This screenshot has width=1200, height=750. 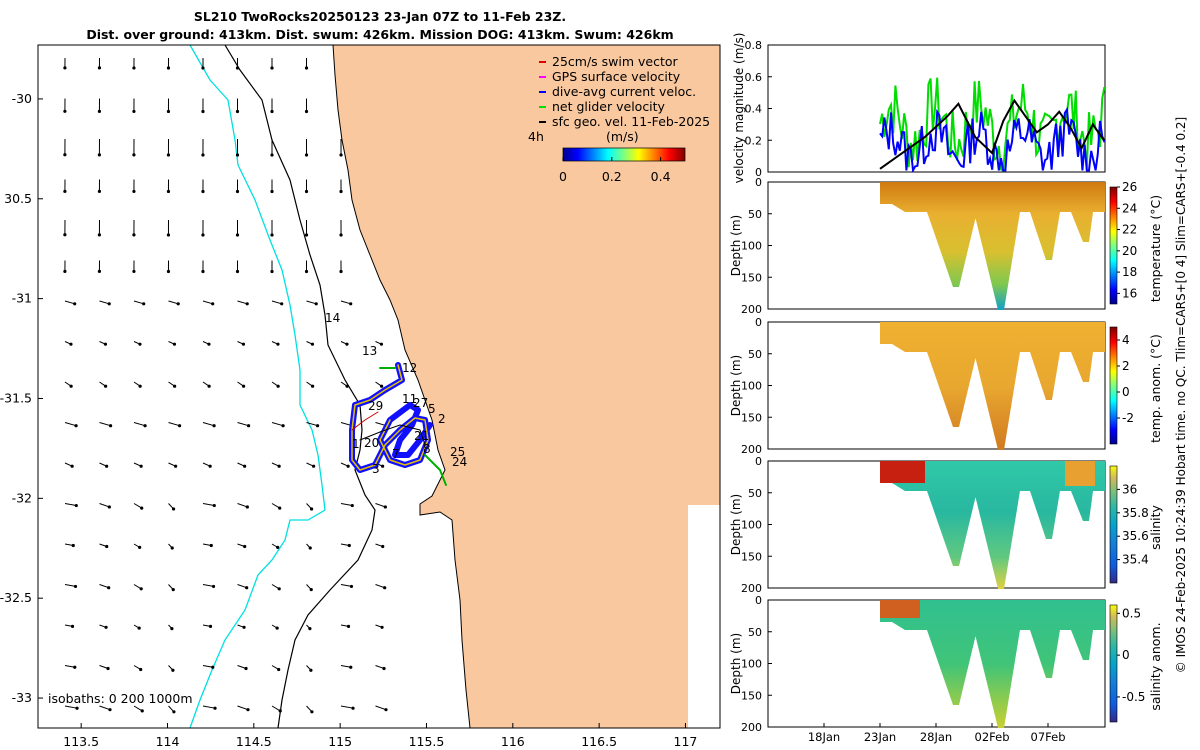 What do you see at coordinates (880, 737) in the screenshot?
I see `time-tick-label: 23Jan` at bounding box center [880, 737].